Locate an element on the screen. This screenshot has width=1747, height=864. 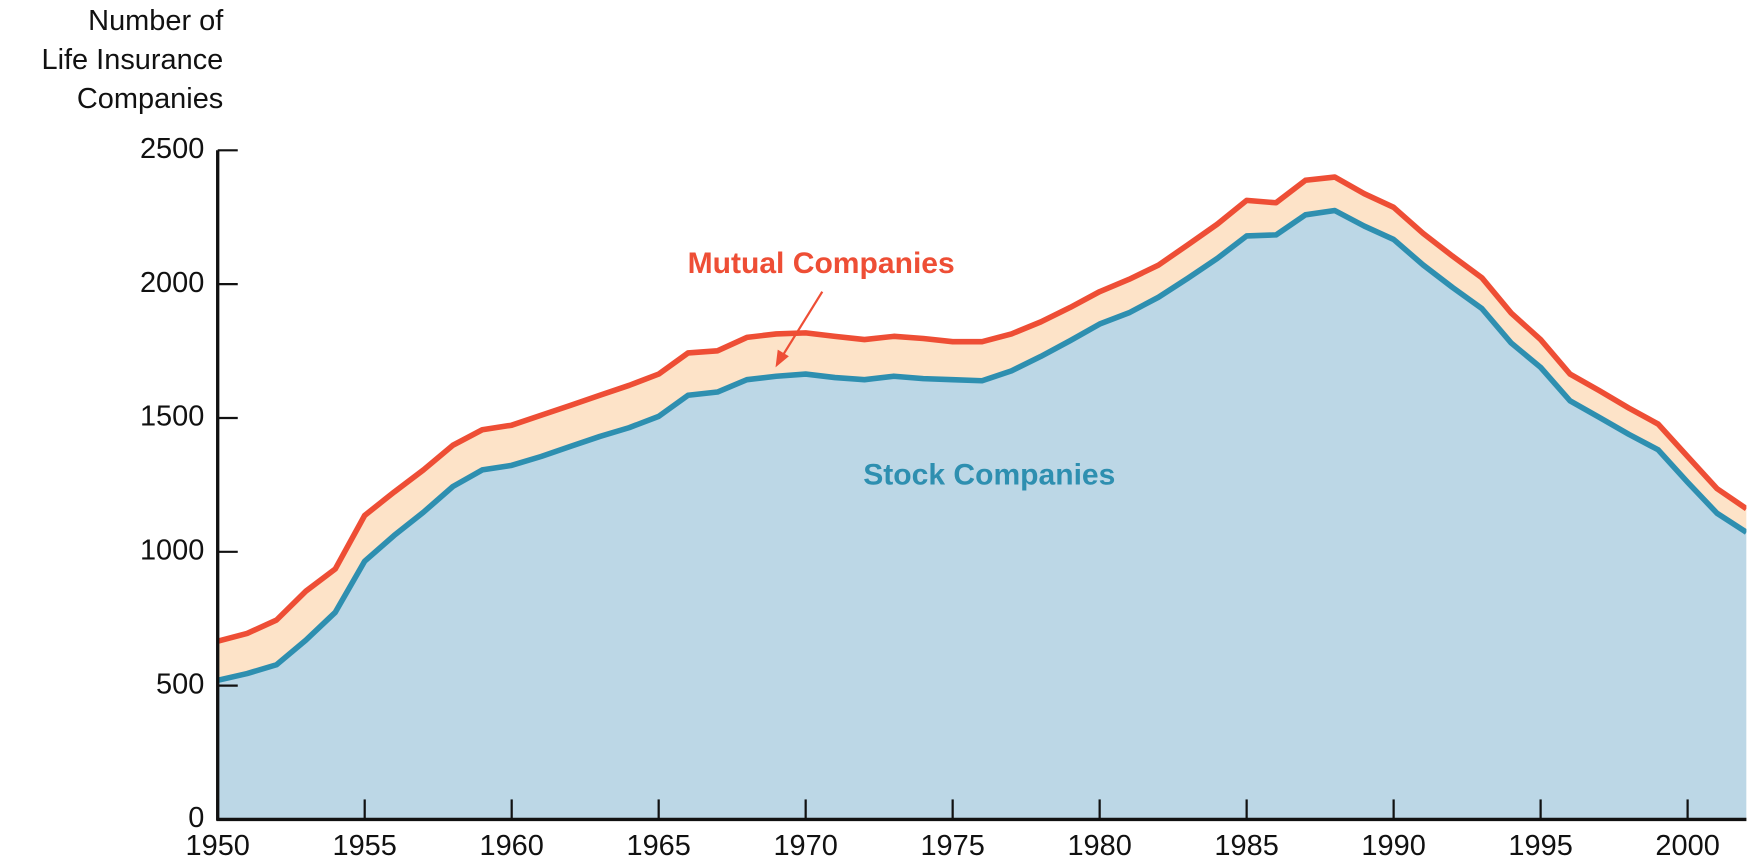
y-tick-label: 500 is located at coordinates (180, 684).